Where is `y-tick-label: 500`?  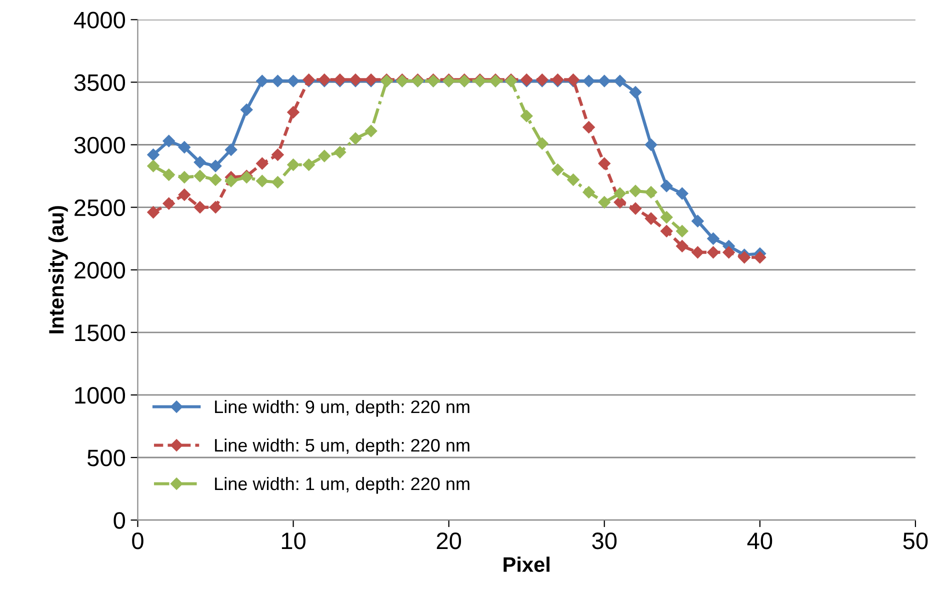
y-tick-label: 500 is located at coordinates (106, 458).